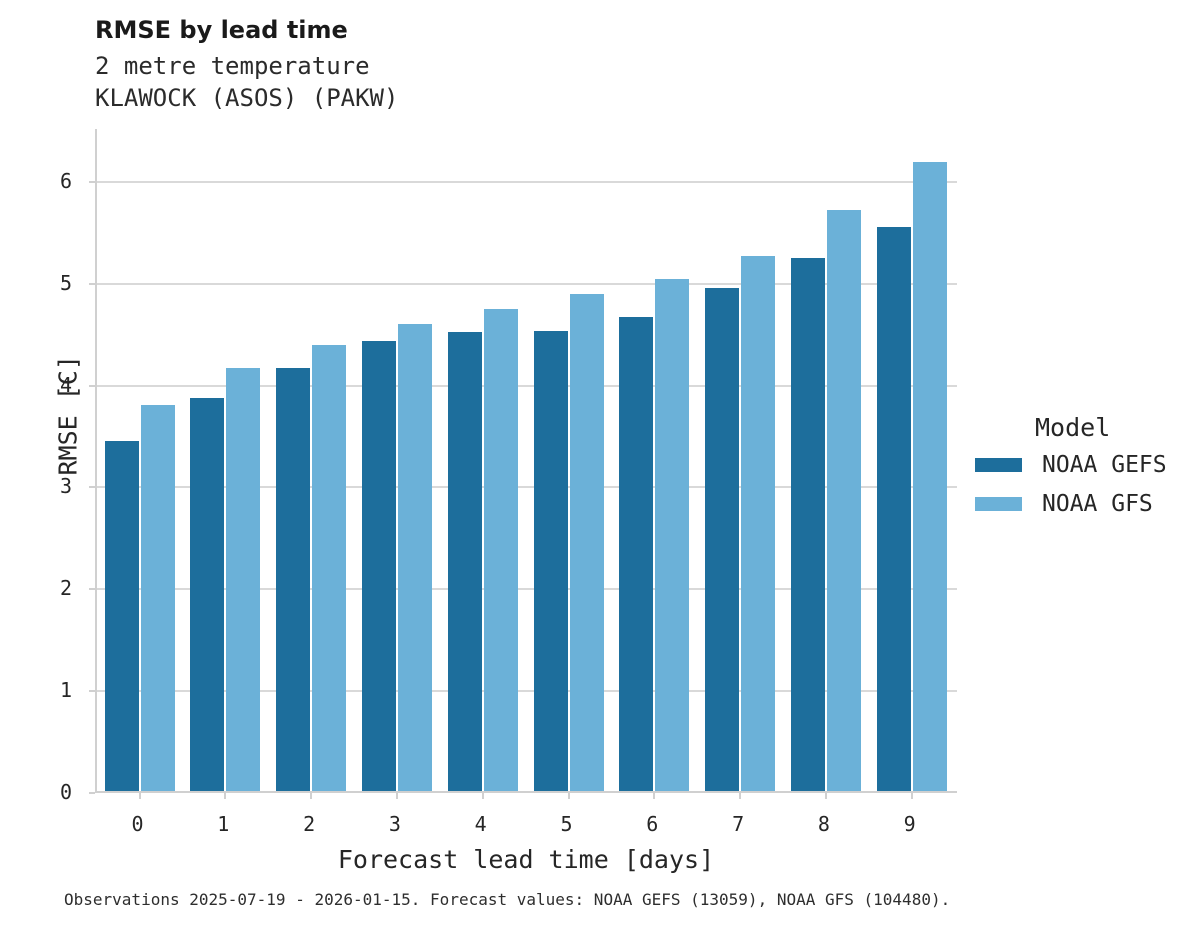 The height and width of the screenshot is (928, 1195). Describe the element at coordinates (1104, 465) in the screenshot. I see `legend-label-noaa-gefs: NOAA GEFS` at that location.